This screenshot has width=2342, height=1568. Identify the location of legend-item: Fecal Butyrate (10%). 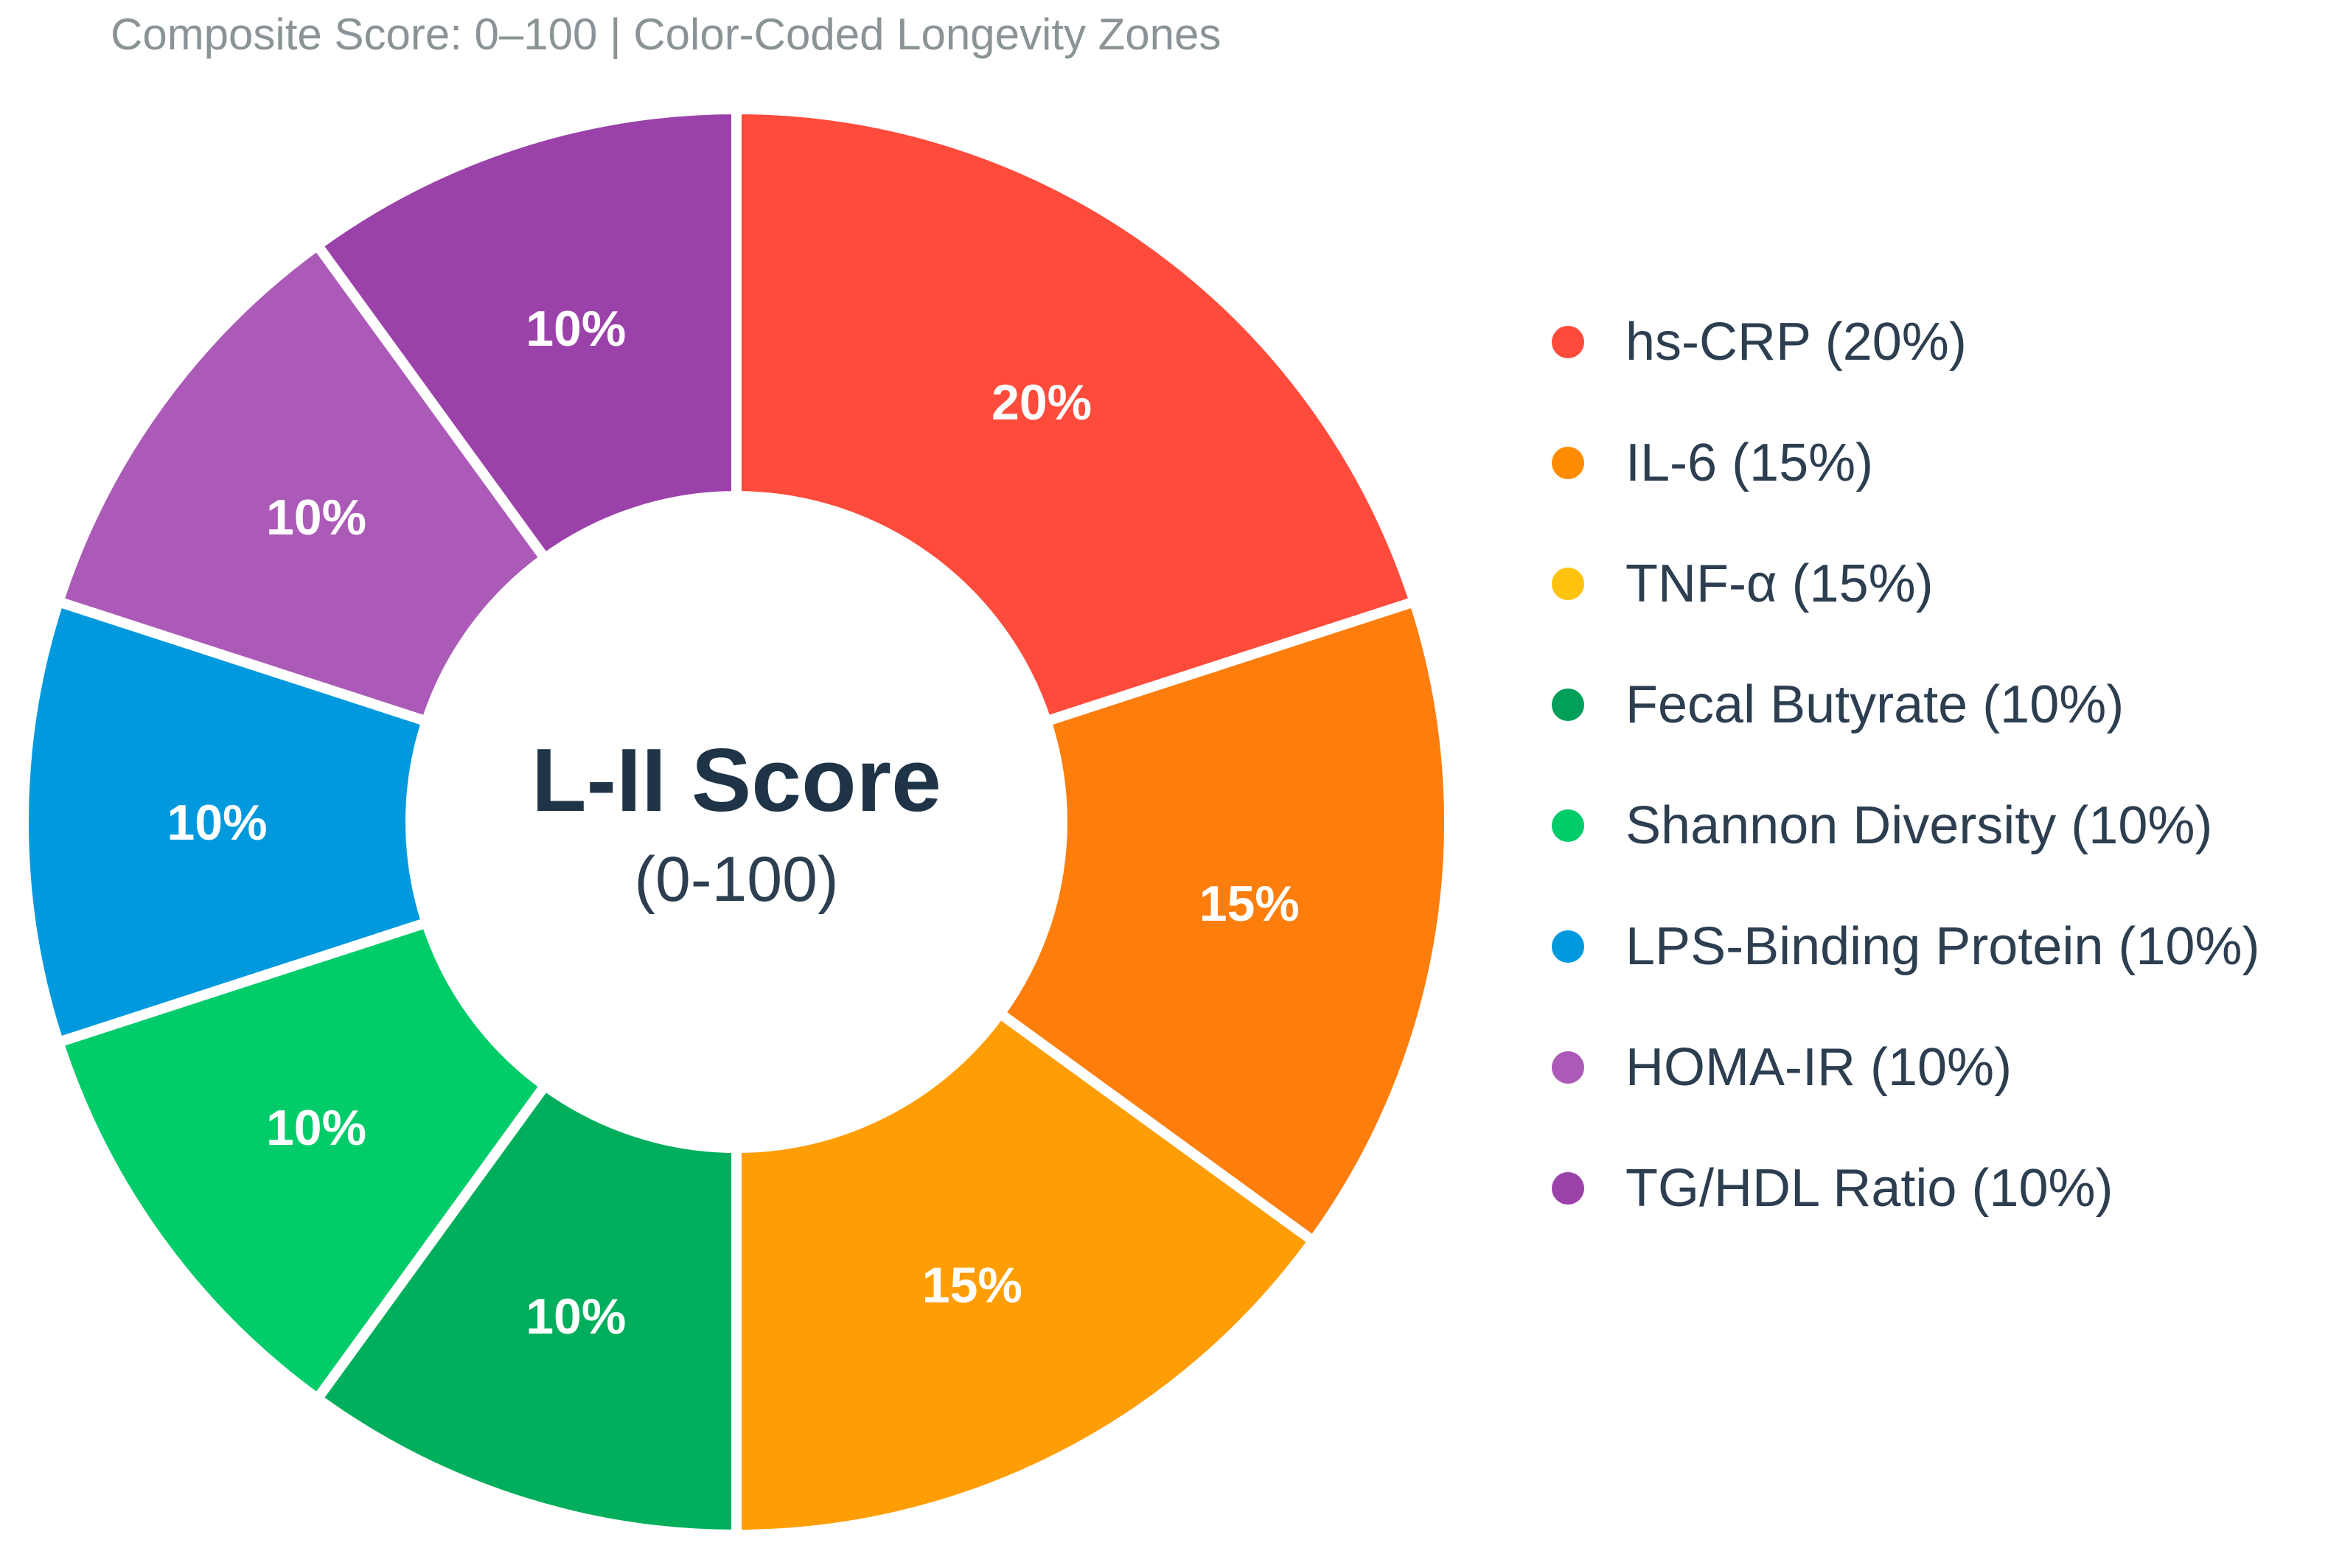
(1838, 705).